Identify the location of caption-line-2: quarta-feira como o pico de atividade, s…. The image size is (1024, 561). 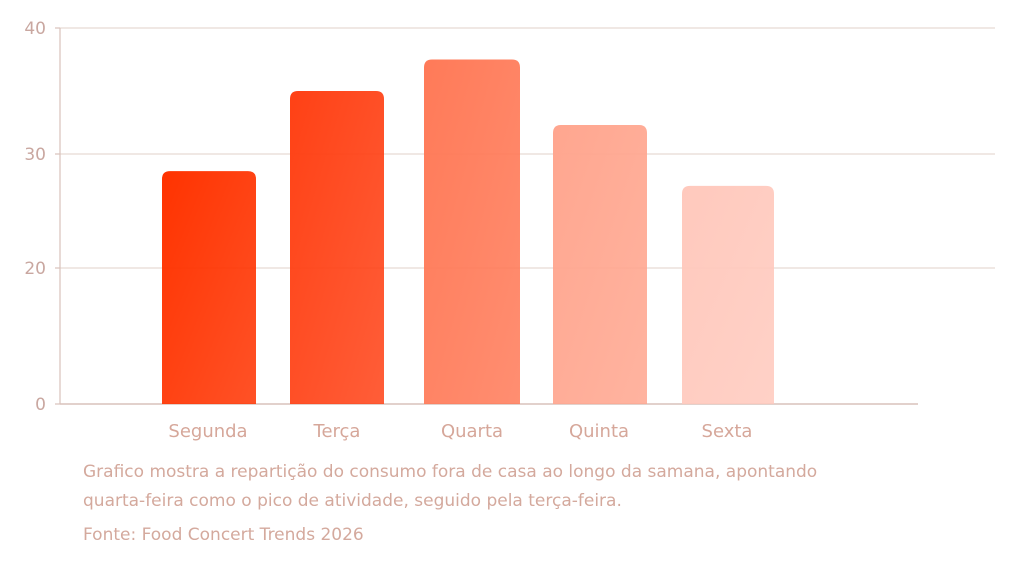
(352, 501).